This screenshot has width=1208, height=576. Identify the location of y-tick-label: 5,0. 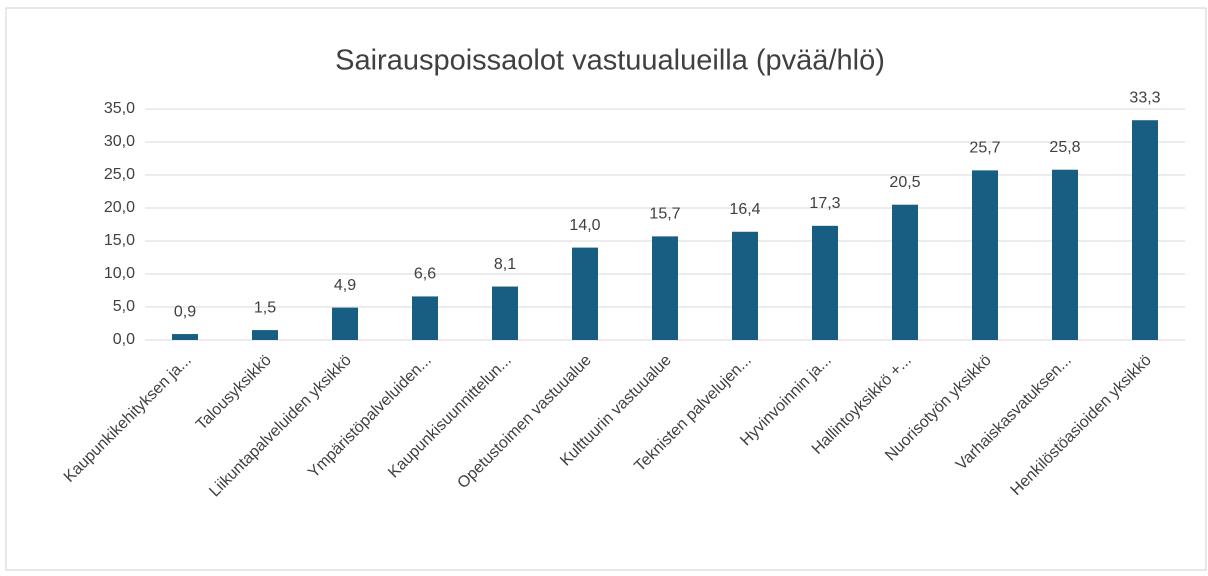
(124, 306).